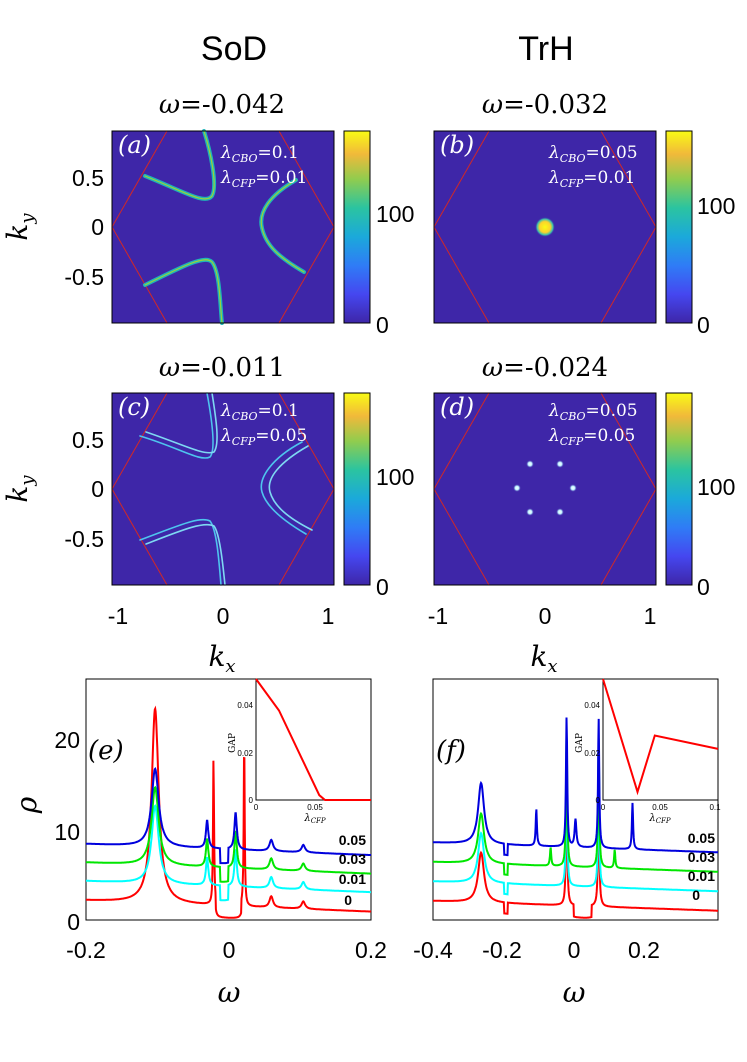 The image size is (747, 1062). What do you see at coordinates (233, 743) in the screenshot?
I see `panel-e-inset-ylabel: GAP` at bounding box center [233, 743].